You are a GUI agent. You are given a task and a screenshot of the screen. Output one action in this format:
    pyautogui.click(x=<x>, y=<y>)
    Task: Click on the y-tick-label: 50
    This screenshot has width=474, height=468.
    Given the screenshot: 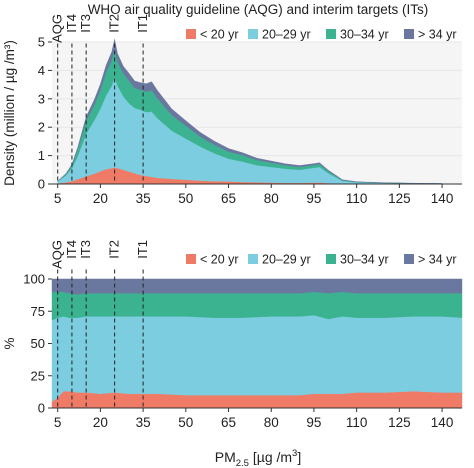 What is the action you would take?
    pyautogui.click(x=38, y=343)
    